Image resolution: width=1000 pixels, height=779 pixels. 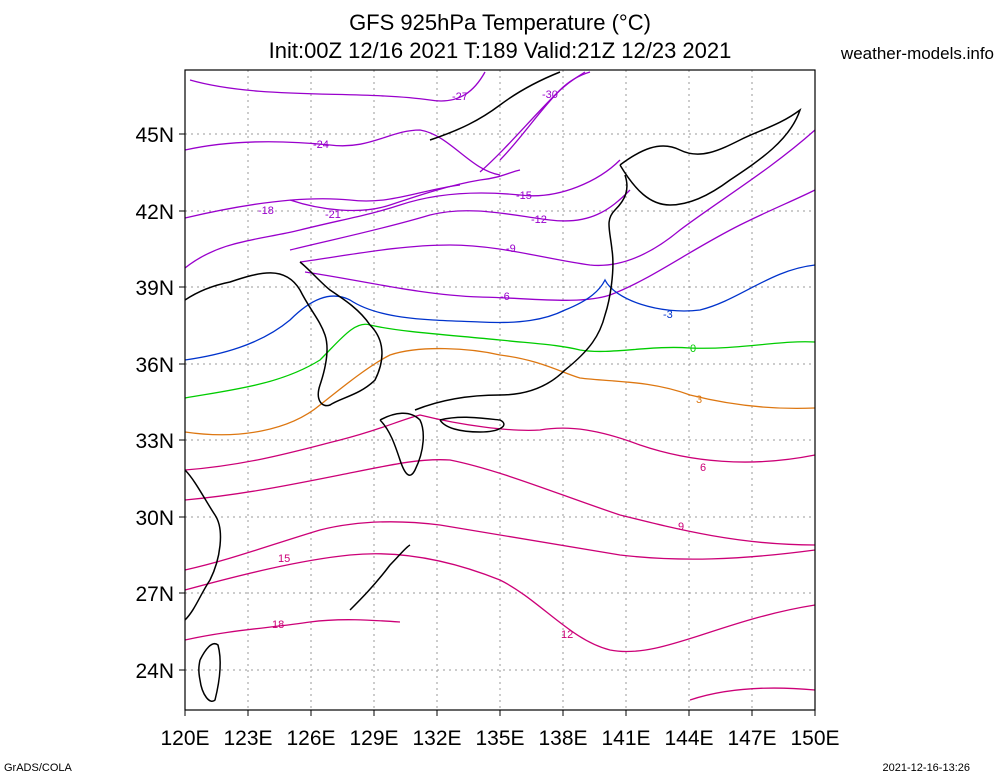 I want to click on label-m15: -15, so click(x=524, y=196).